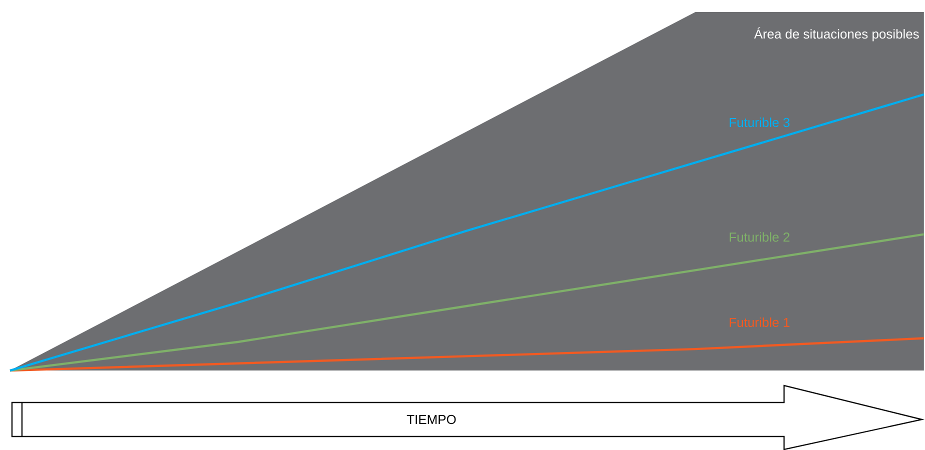 The width and height of the screenshot is (925, 450). Describe the element at coordinates (760, 322) in the screenshot. I see `series-label: Futurible 1` at that location.